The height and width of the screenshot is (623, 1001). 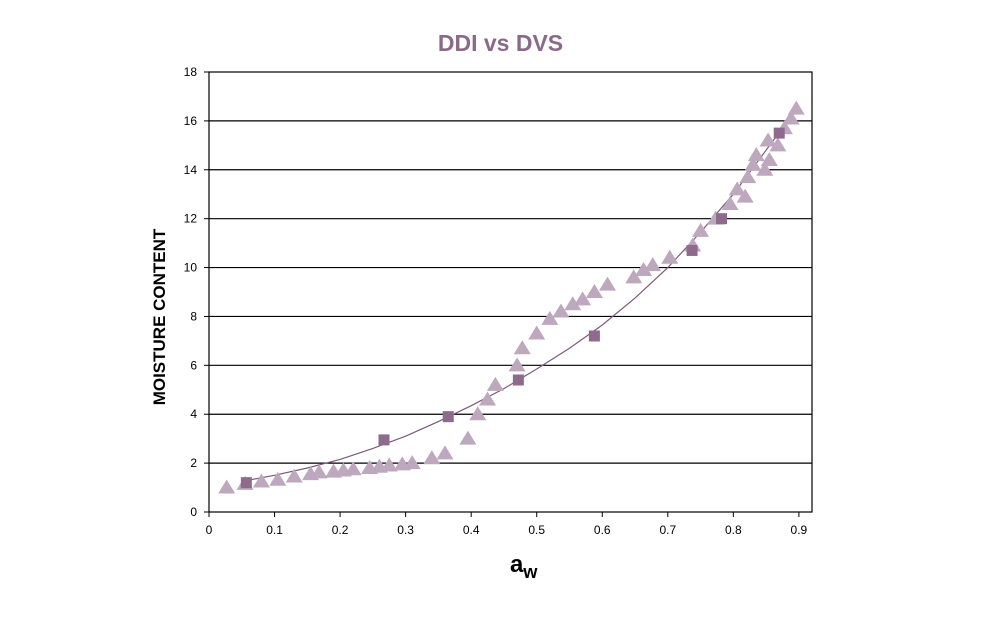 I want to click on y-tick-labels: 0 2 4 6 8 10 12 14 16 18, so click(x=196, y=292).